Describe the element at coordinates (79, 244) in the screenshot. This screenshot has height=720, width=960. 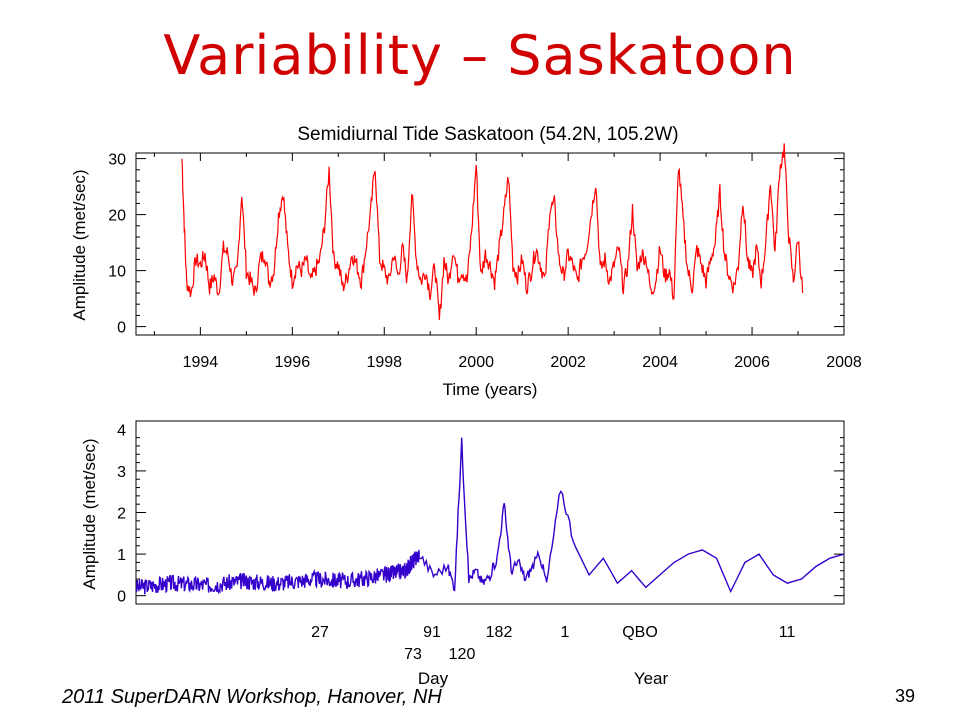
I see `top-y-label: Amplitude (met/sec)` at that location.